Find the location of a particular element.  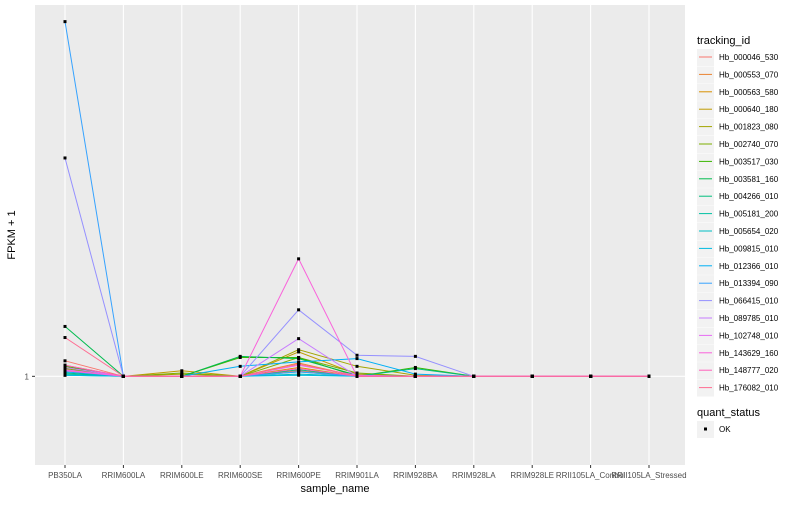

legend-key-box is located at coordinates (705, 127).